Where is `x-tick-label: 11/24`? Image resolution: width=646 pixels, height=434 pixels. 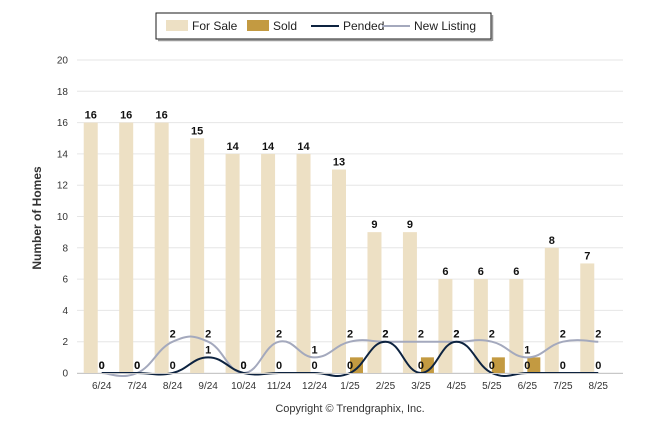 x-tick-label: 11/24 is located at coordinates (279, 386).